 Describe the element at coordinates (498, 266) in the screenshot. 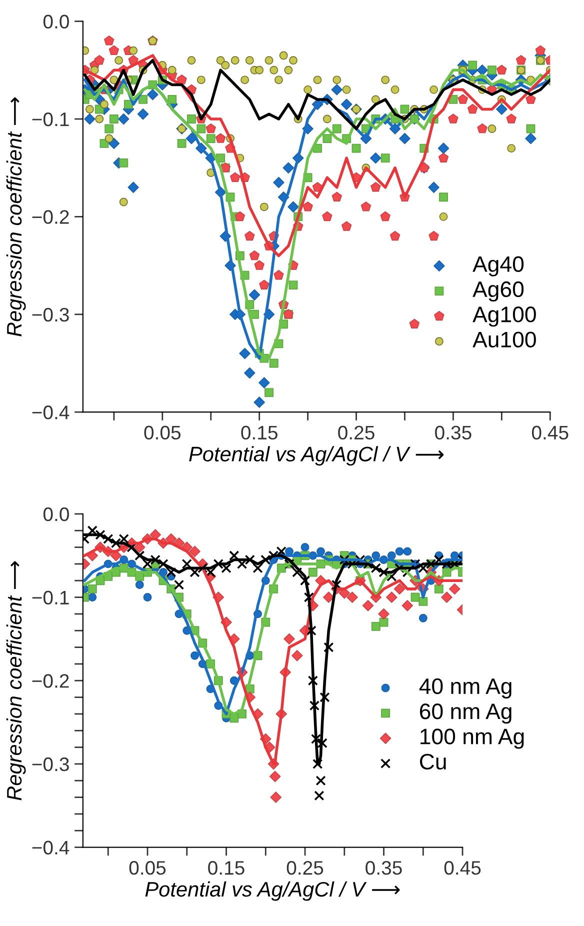

I see `legend-label: Ag40` at that location.